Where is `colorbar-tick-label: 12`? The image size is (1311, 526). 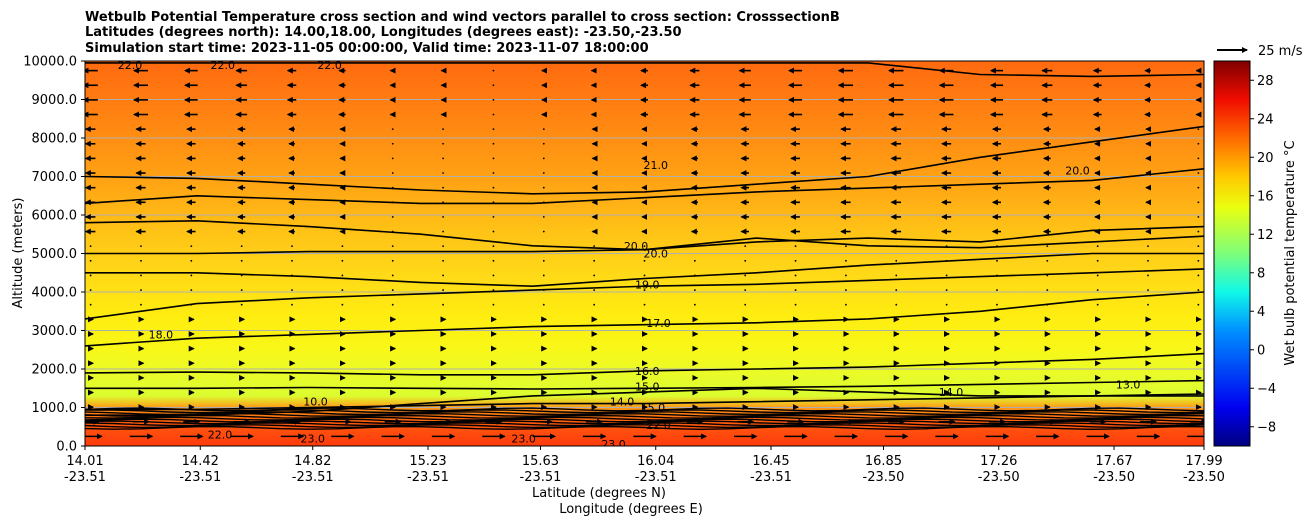 colorbar-tick-label: 12 is located at coordinates (1265, 235).